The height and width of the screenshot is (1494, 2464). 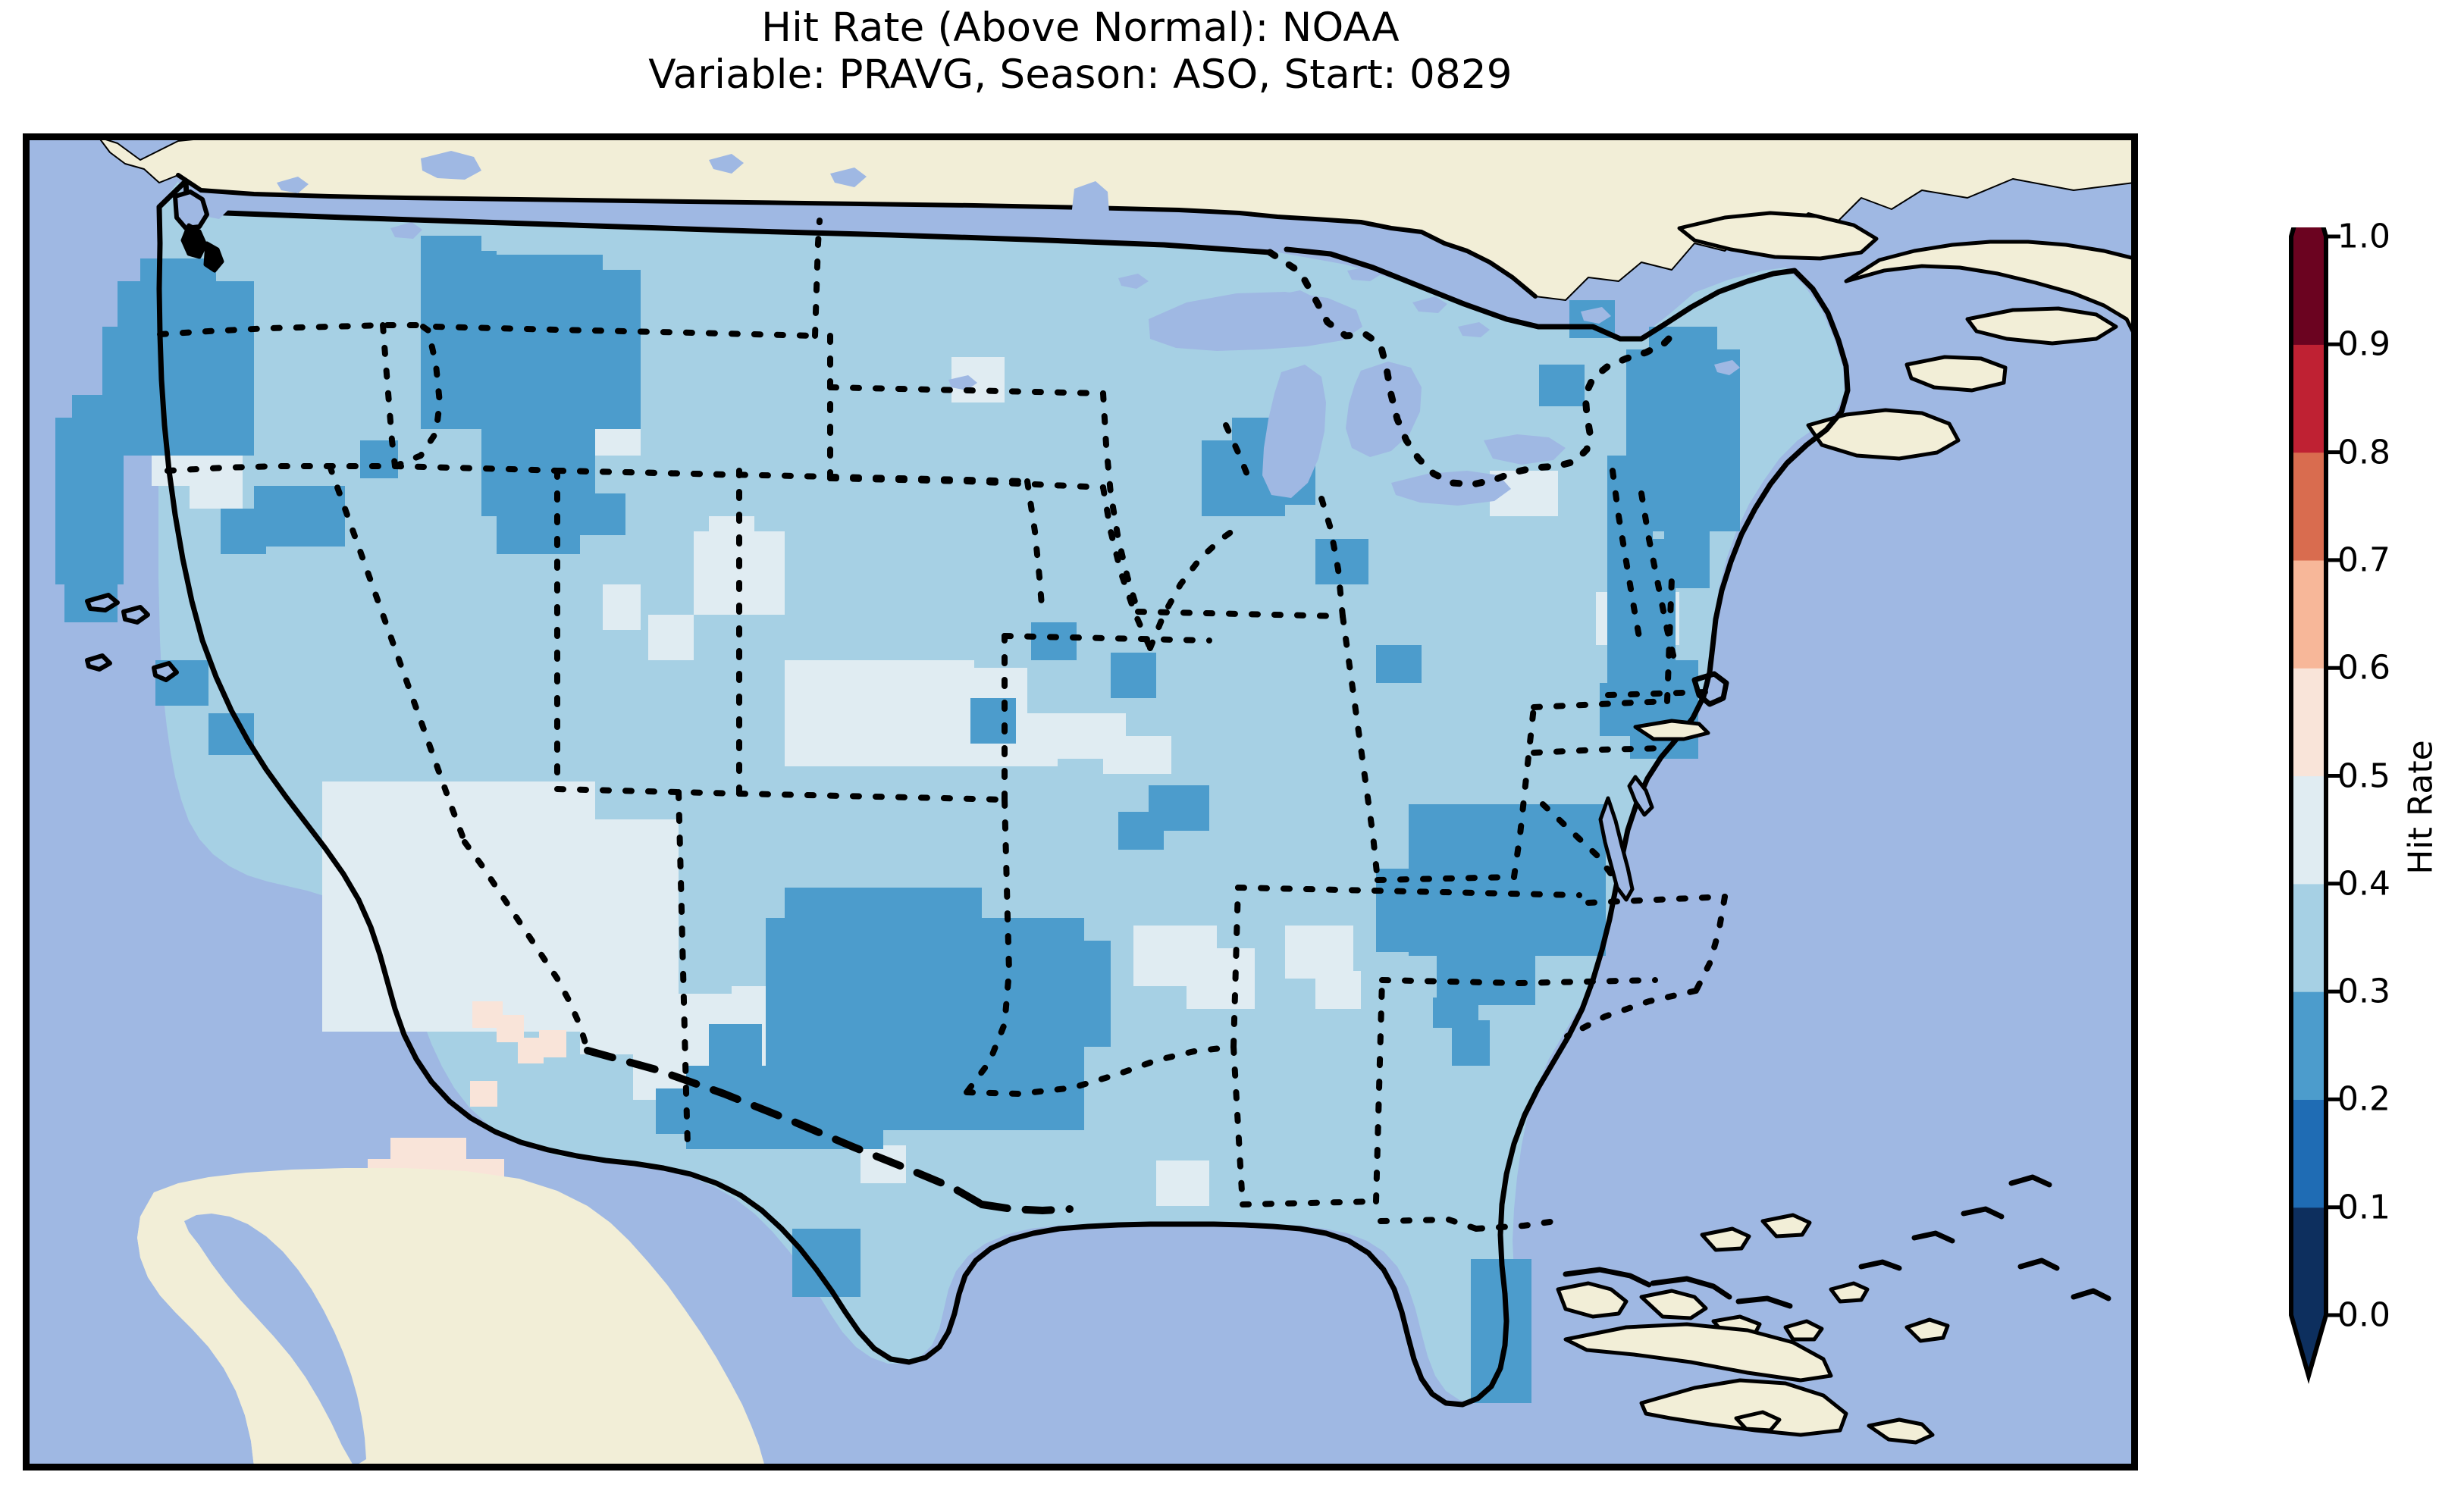 I want to click on colorbar-tick-label-5: 0.5, so click(x=2364, y=775).